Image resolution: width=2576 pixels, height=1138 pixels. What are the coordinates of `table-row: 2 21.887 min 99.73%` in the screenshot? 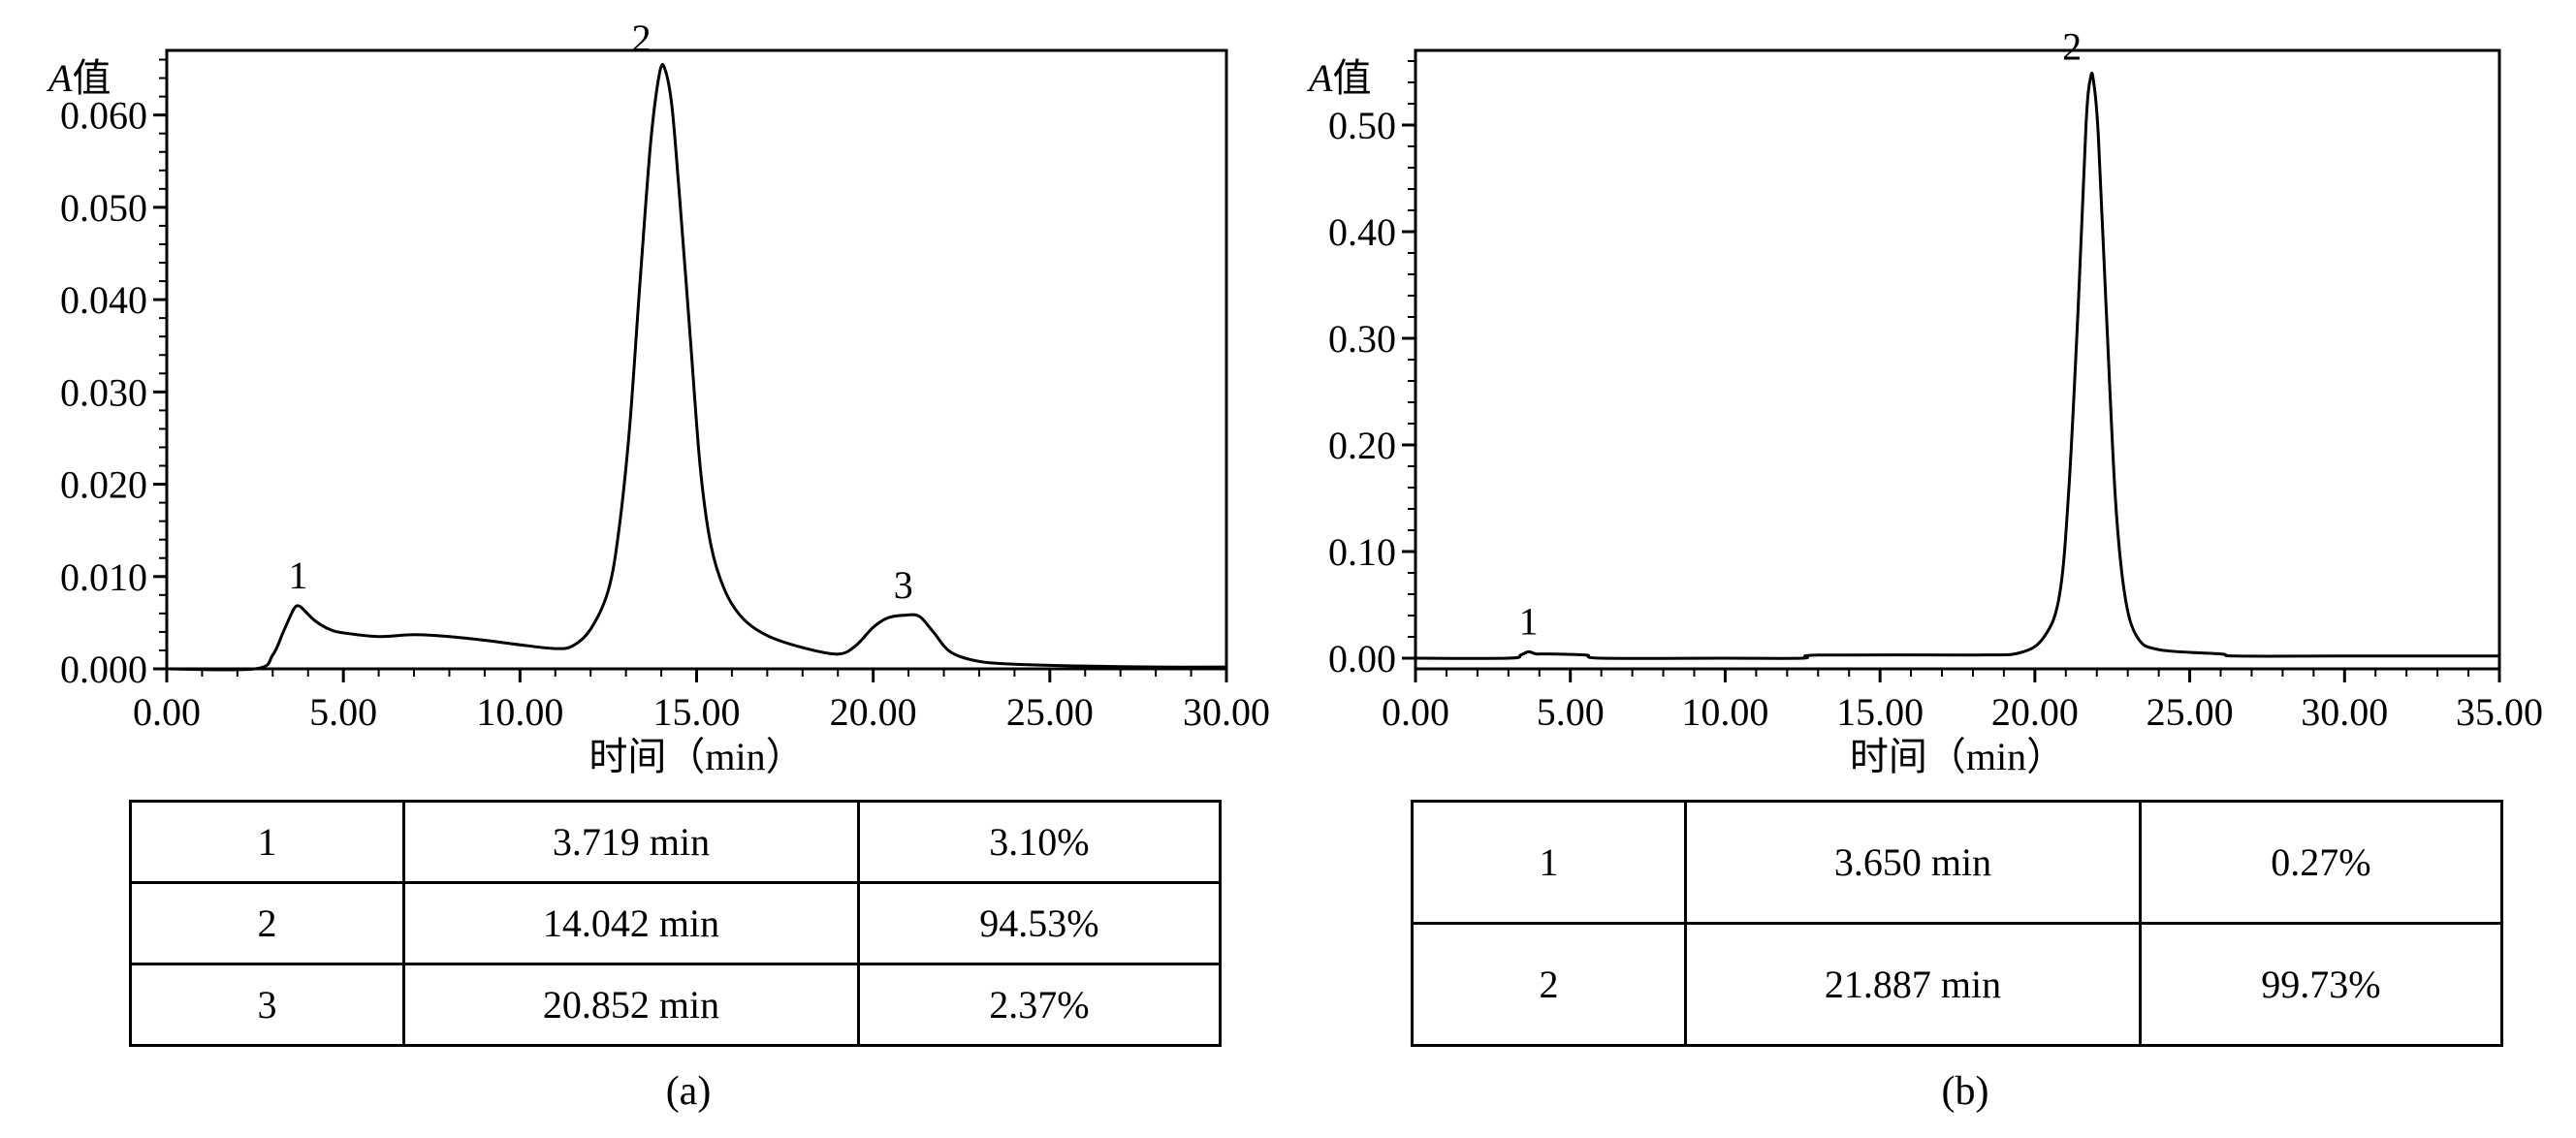 It's located at (1957, 984).